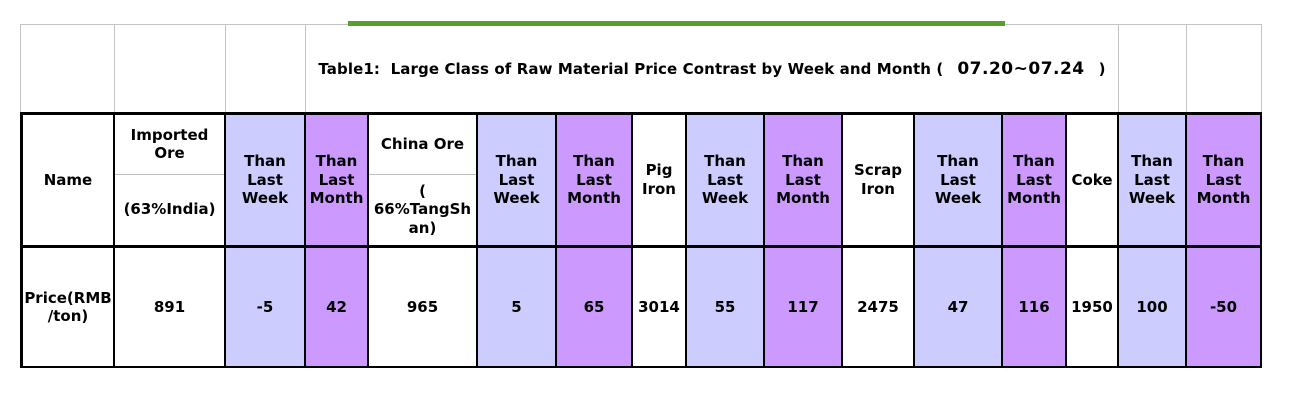  I want to click on col-header-pig-iron: Pig Iron, so click(660, 180).